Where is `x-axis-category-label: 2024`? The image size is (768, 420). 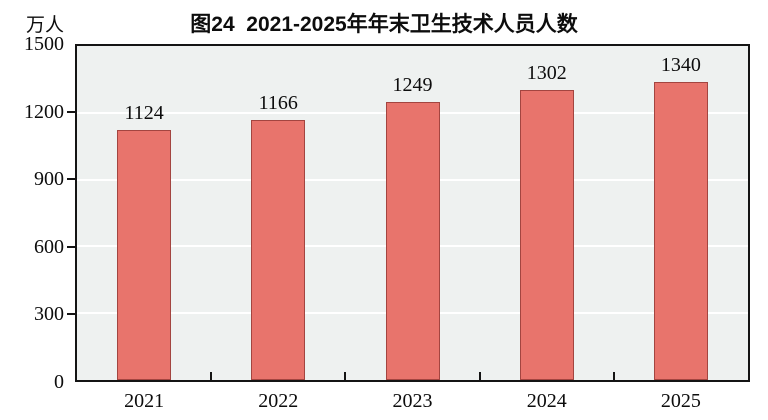 x-axis-category-label: 2024 is located at coordinates (546, 401).